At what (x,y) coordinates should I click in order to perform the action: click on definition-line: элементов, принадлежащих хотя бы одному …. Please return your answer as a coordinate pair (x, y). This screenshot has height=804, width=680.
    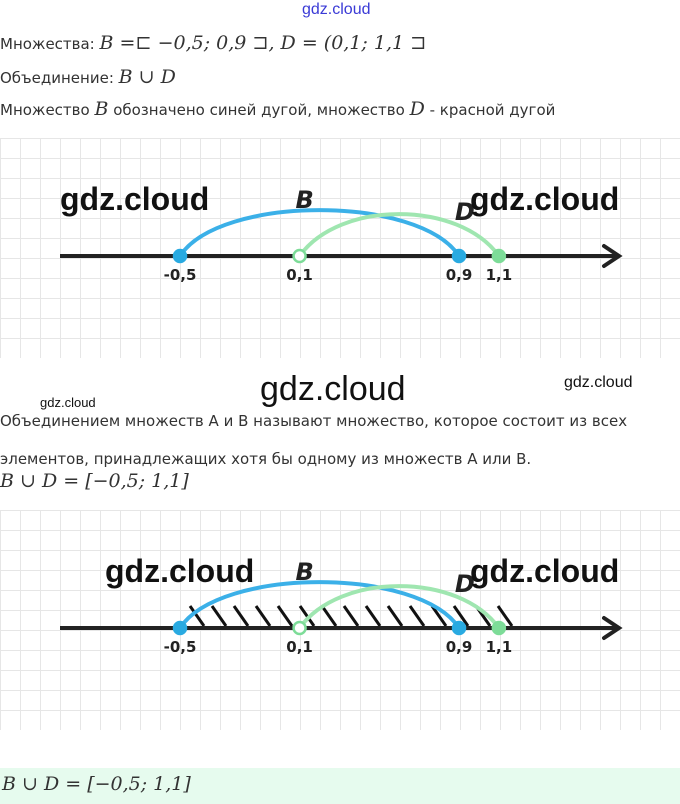
    Looking at the image, I should click on (266, 459).